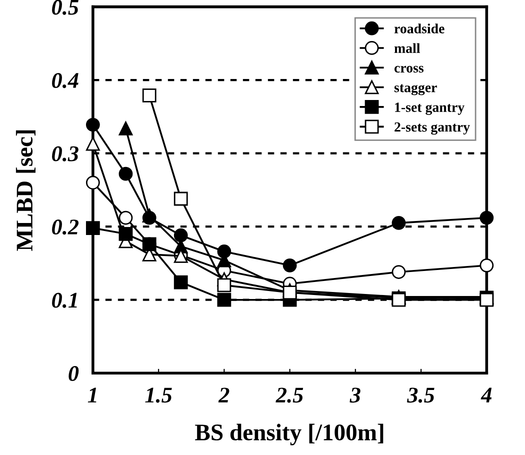 The width and height of the screenshot is (525, 455). What do you see at coordinates (355, 395) in the screenshot?
I see `x-tick-label: 3` at bounding box center [355, 395].